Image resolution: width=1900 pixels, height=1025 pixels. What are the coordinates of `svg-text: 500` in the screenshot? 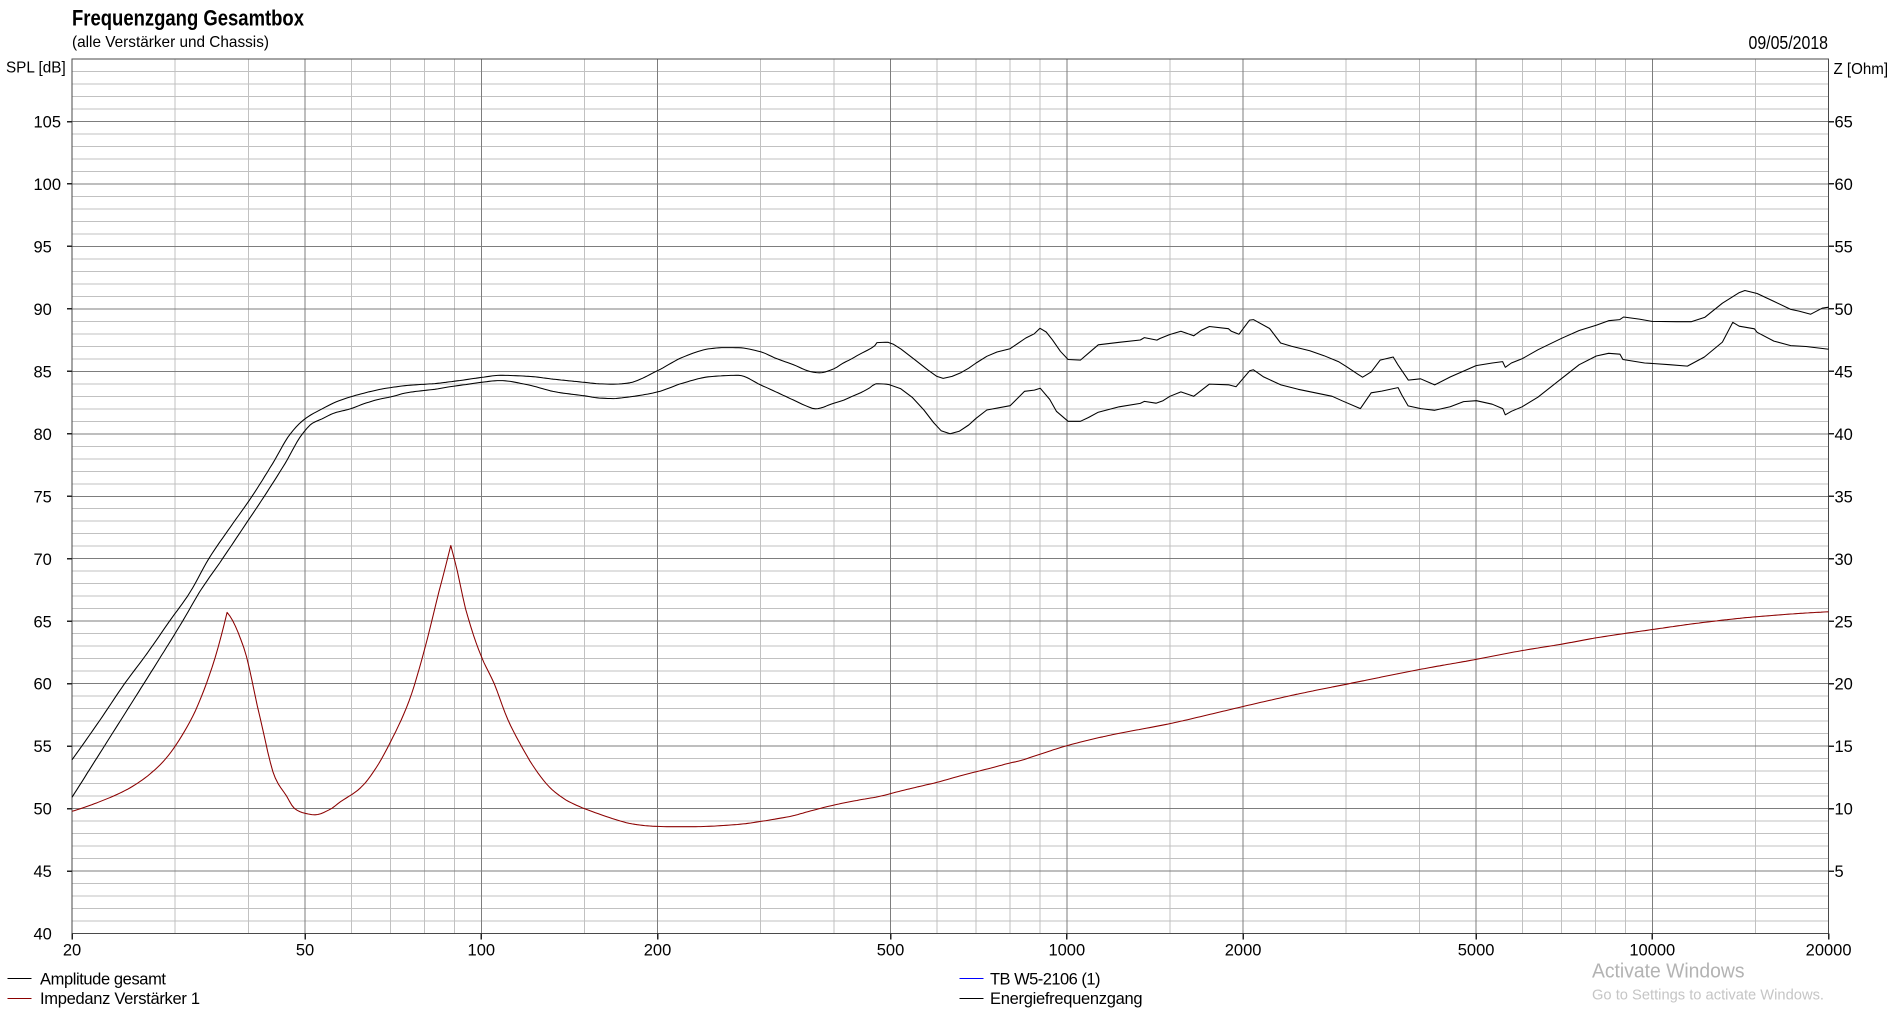 It's located at (891, 951).